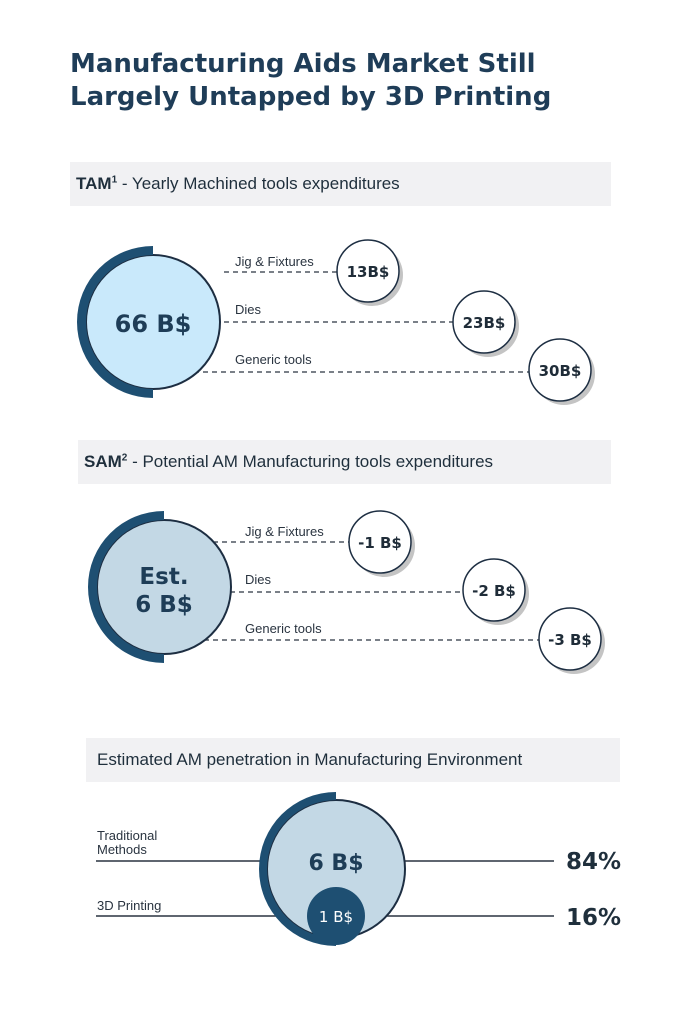  Describe the element at coordinates (163, 577) in the screenshot. I see `sam-center-label: Est.` at that location.